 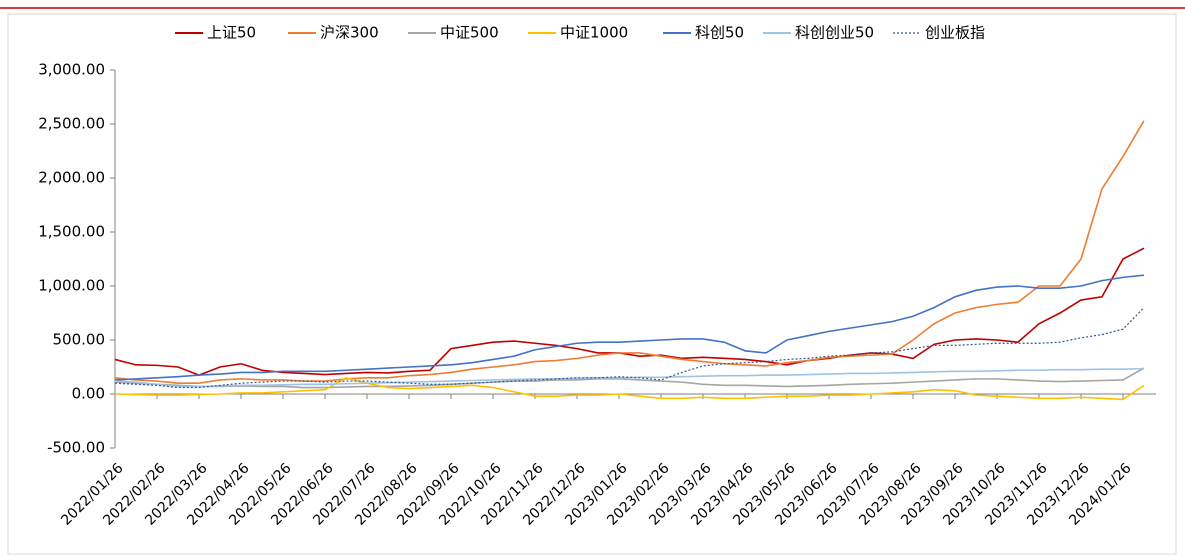 I want to click on legend-label: 科创50, so click(x=719, y=33).